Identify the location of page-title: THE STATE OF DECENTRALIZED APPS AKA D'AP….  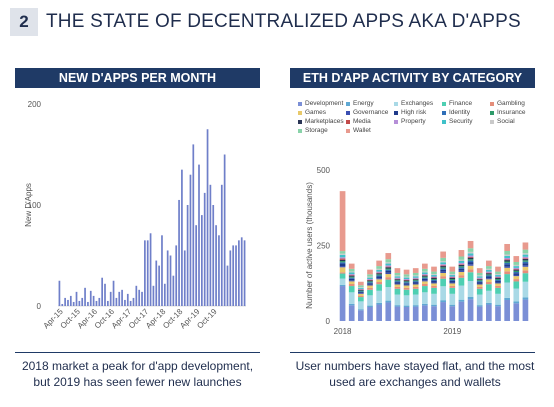
(283, 21).